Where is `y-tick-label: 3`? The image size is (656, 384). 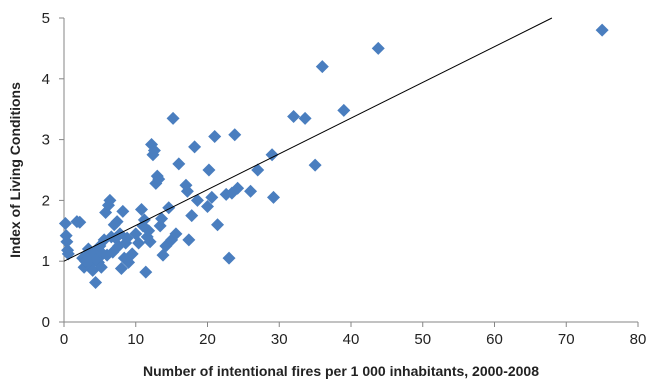 y-tick-label: 3 is located at coordinates (46, 140).